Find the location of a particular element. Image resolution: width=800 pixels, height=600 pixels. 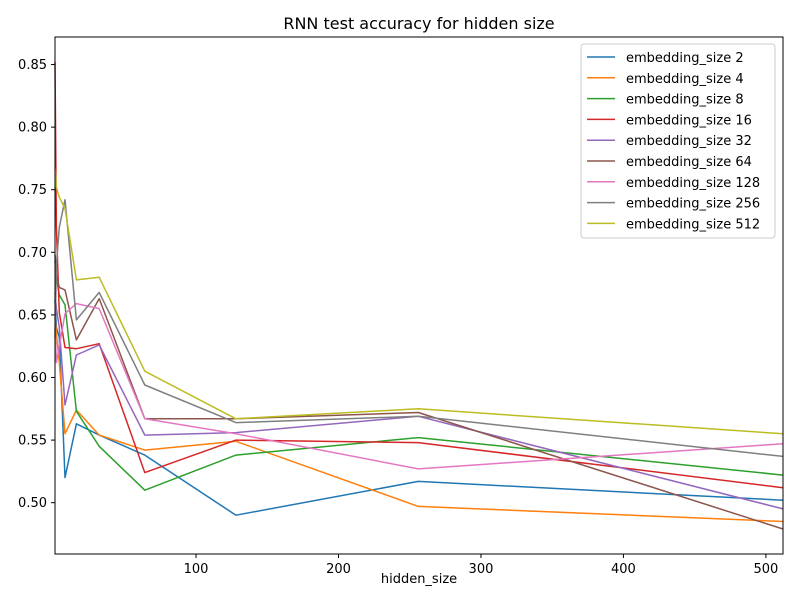

y-tick-label-2: 0.60 is located at coordinates (32, 378).